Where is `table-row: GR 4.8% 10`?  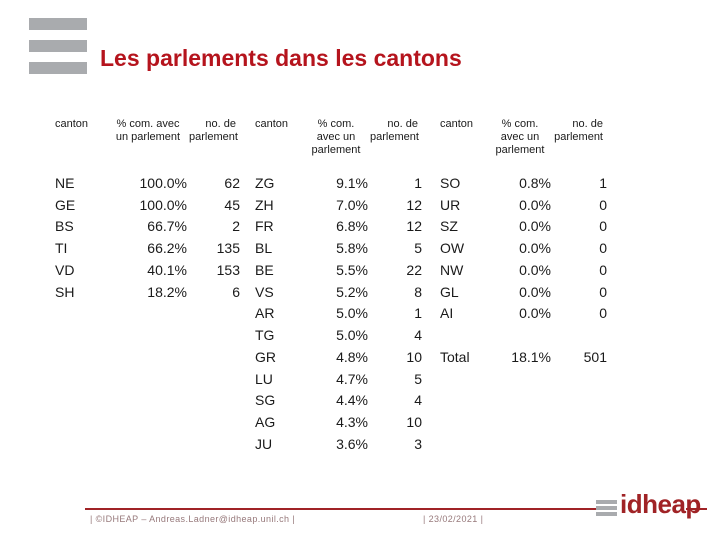
table-row: GR 4.8% 10 is located at coordinates (339, 357).